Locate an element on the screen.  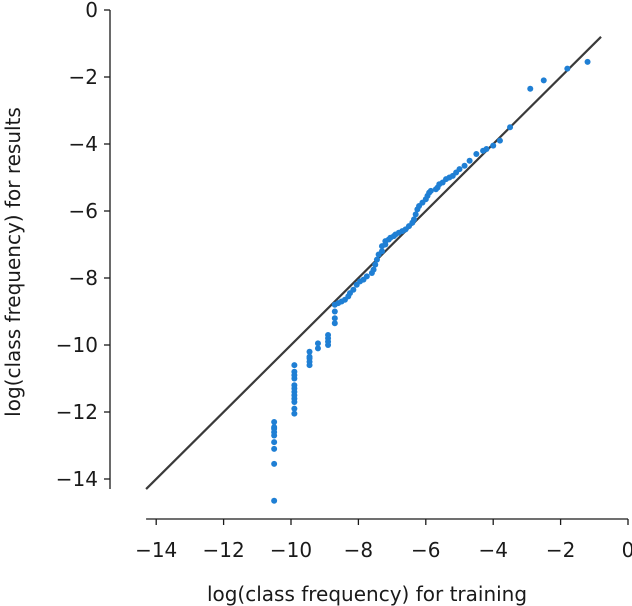
y-tick-label: −8 is located at coordinates (83, 278).